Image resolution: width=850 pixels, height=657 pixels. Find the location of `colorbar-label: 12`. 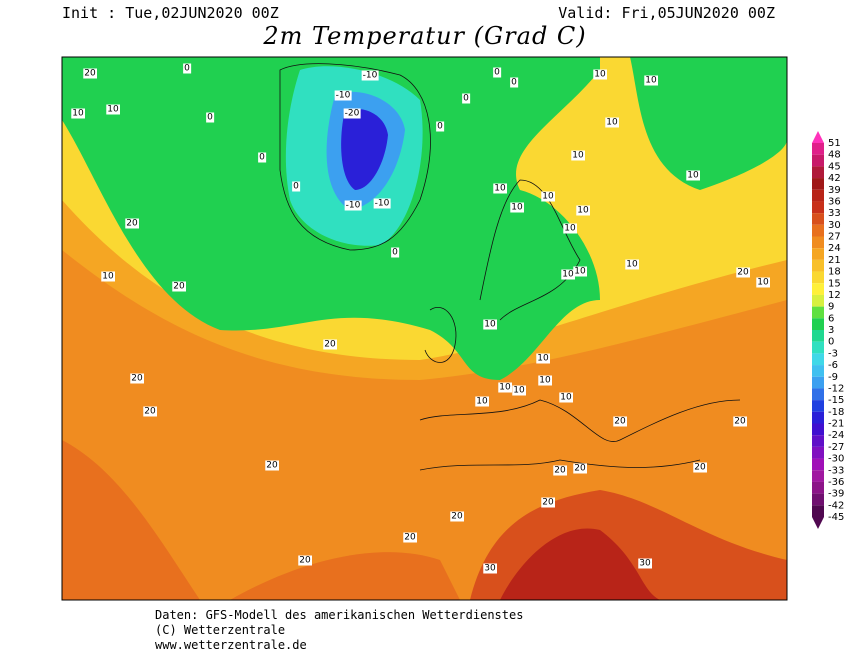

colorbar-label: 12 is located at coordinates (834, 295).